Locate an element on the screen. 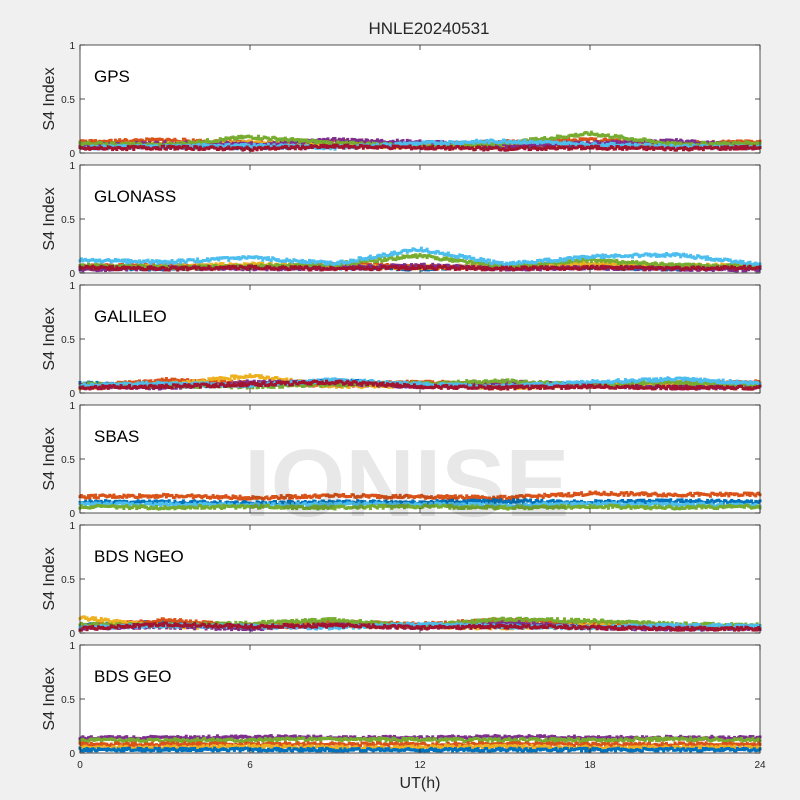 The width and height of the screenshot is (800, 800). y-tick-label: 0.5 is located at coordinates (68, 100).